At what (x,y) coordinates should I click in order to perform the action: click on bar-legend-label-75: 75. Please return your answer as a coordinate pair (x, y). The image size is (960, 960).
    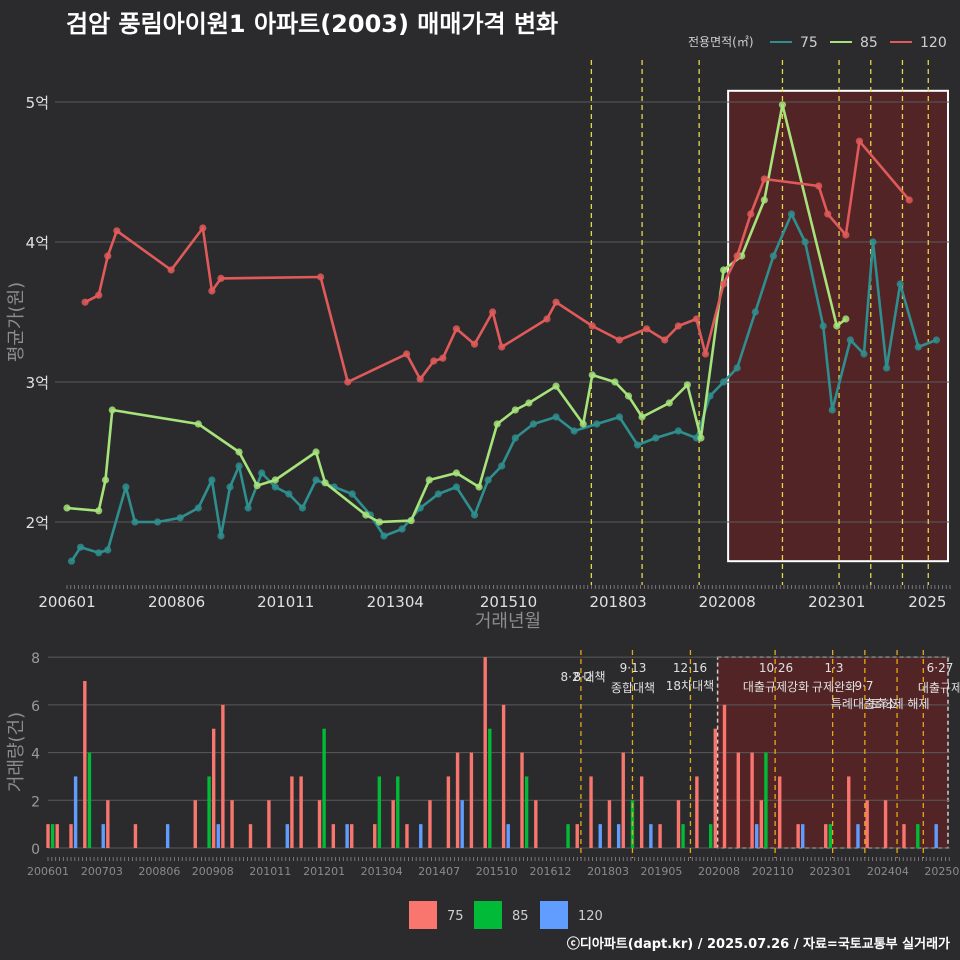
    Looking at the image, I should click on (455, 916).